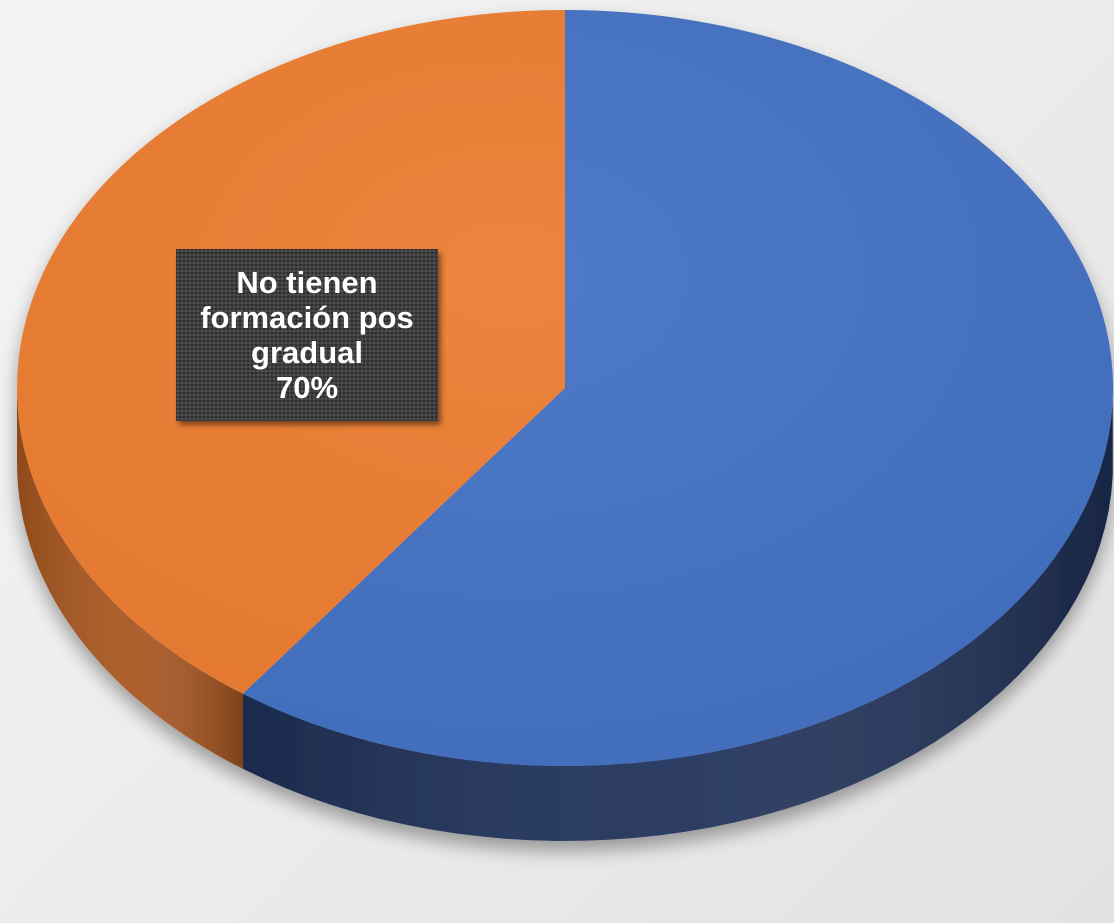 This screenshot has width=1114, height=923. What do you see at coordinates (307, 352) in the screenshot?
I see `data-label-line-3: gradual` at bounding box center [307, 352].